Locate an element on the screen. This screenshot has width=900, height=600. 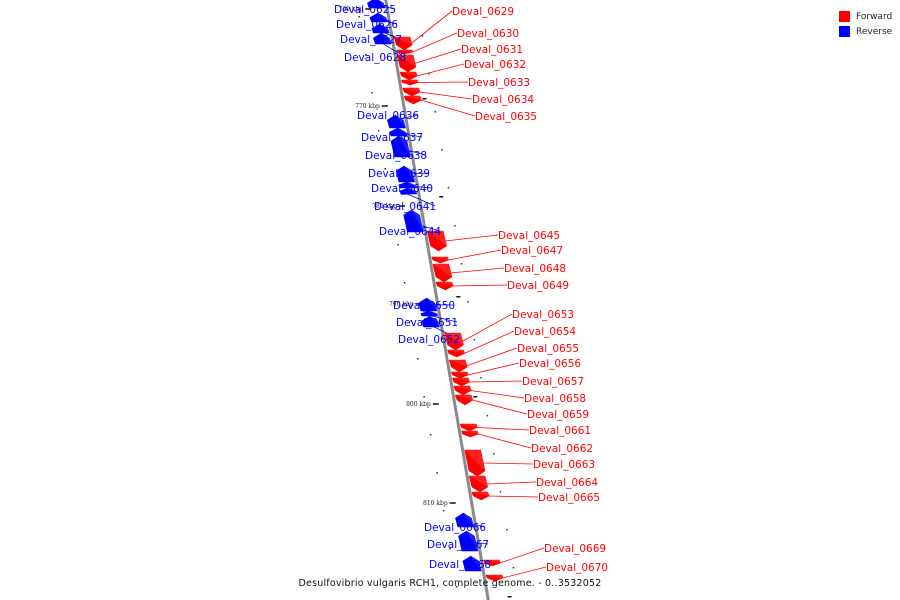
reverse-swatch is located at coordinates (844, 31).